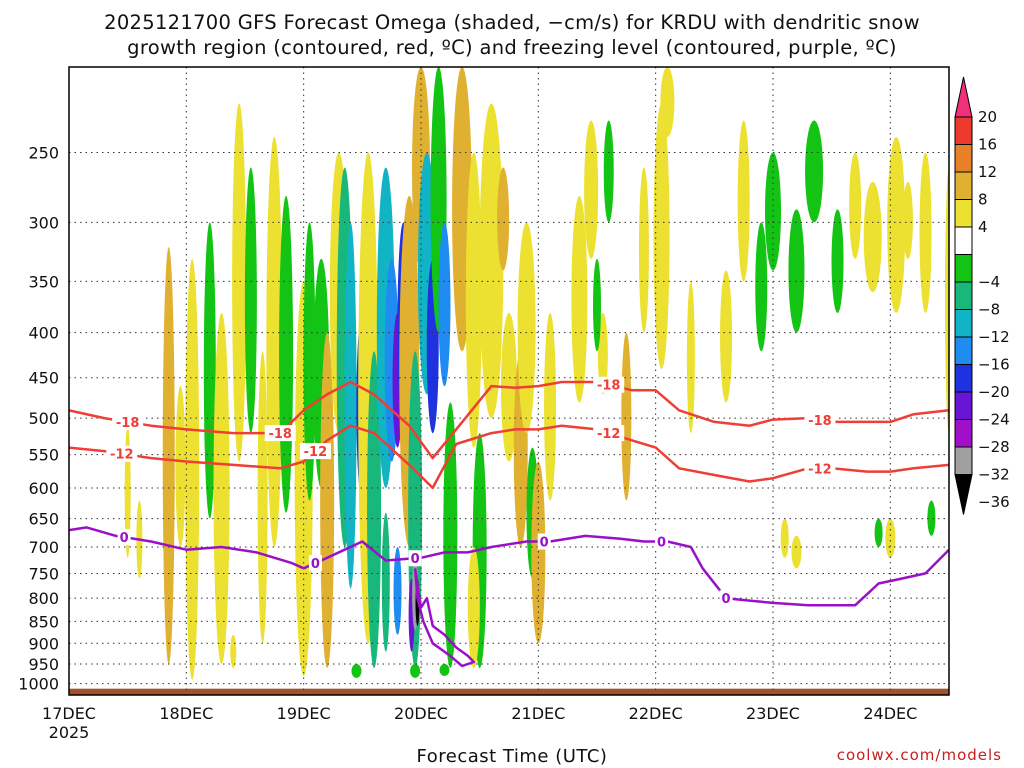 This screenshot has width=1024, height=768. Describe the element at coordinates (982, 295) in the screenshot. I see `colorbar: 20 16 12 8 4 −4 −8 −12 −16 −20 −24 −28 −32 −36` at that location.